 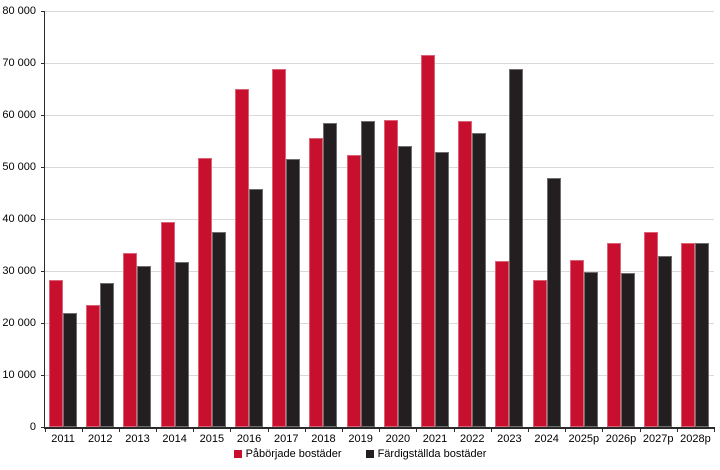 I want to click on bar-fardigstallda-bostader-2026p, so click(x=628, y=350).